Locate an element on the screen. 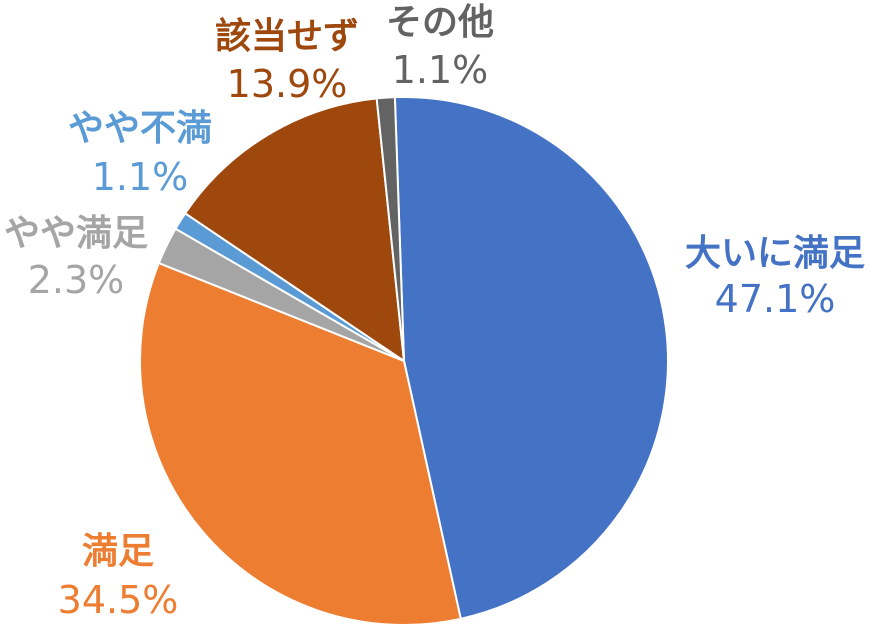  label-name-5: その他 is located at coordinates (440, 22).